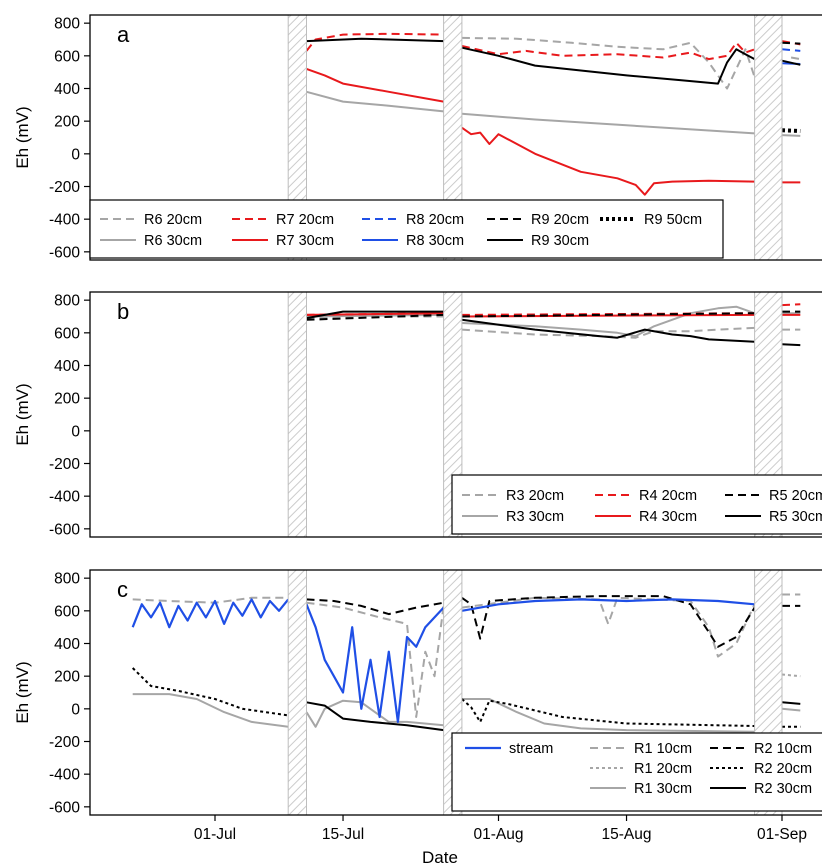  Describe the element at coordinates (215, 834) in the screenshot. I see `x-tick-label: 01-Jul` at that location.